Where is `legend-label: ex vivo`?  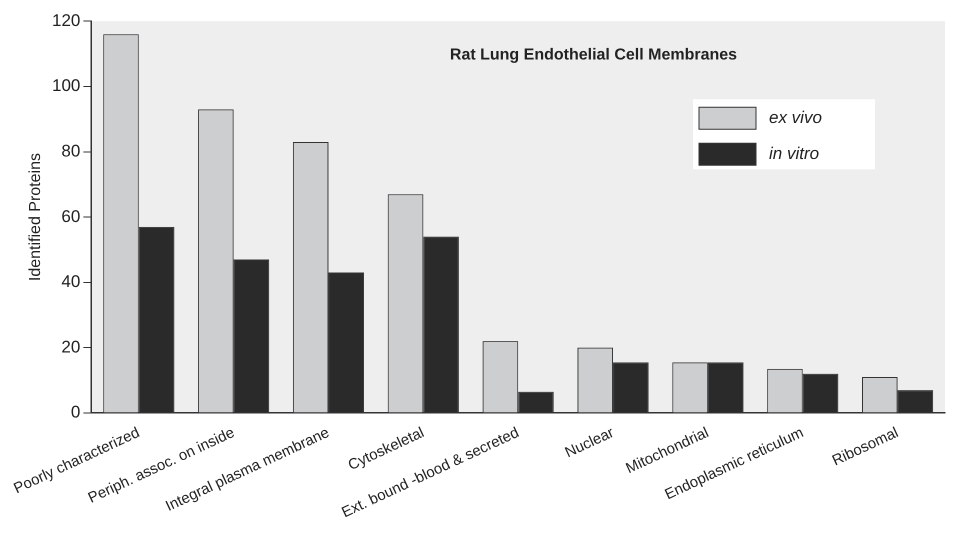 legend-label: ex vivo is located at coordinates (795, 117).